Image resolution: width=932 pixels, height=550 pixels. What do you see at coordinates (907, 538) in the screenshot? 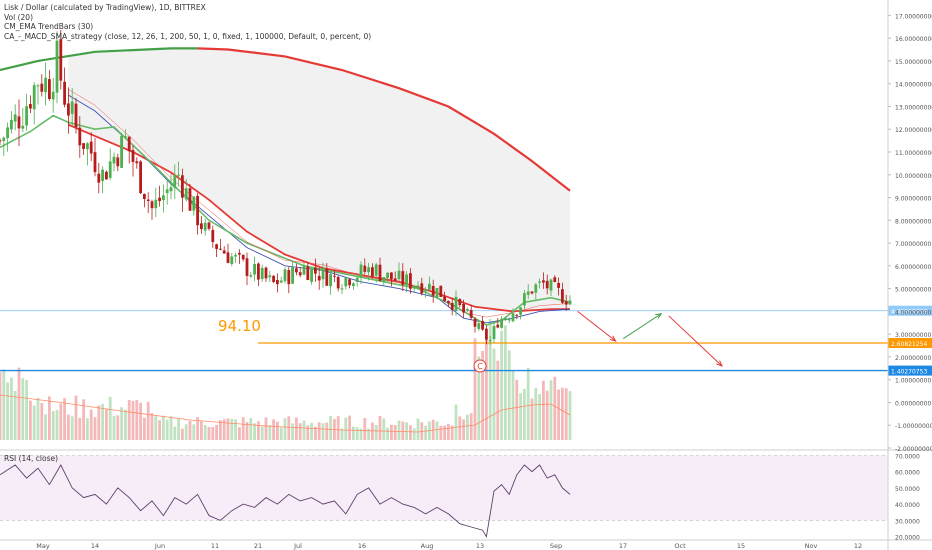
I see `rsi-tick-label: 20.0000` at bounding box center [907, 538].